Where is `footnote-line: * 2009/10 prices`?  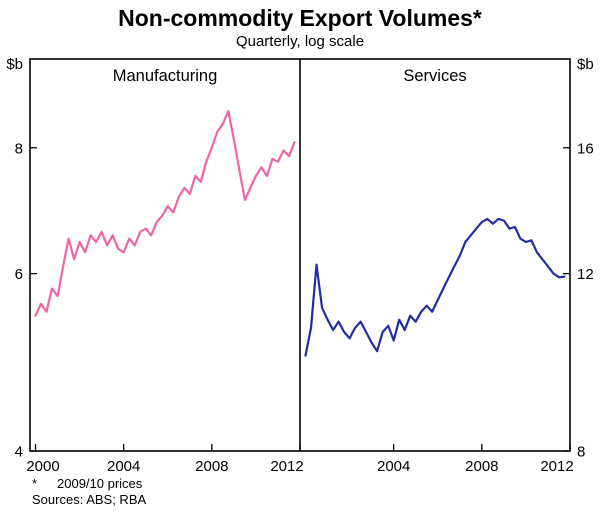
footnote-line: * 2009/10 prices is located at coordinates (316, 484).